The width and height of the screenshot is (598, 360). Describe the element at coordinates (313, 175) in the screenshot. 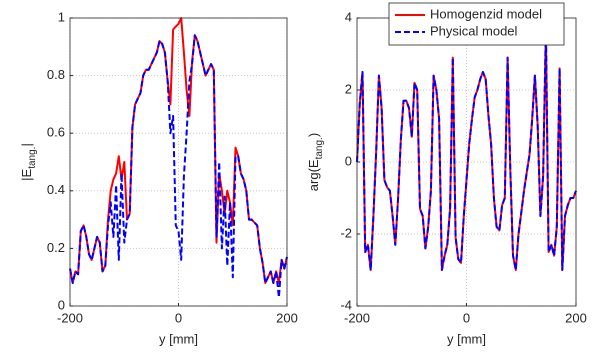

I see `y-axis-label-part: arg(E` at that location.